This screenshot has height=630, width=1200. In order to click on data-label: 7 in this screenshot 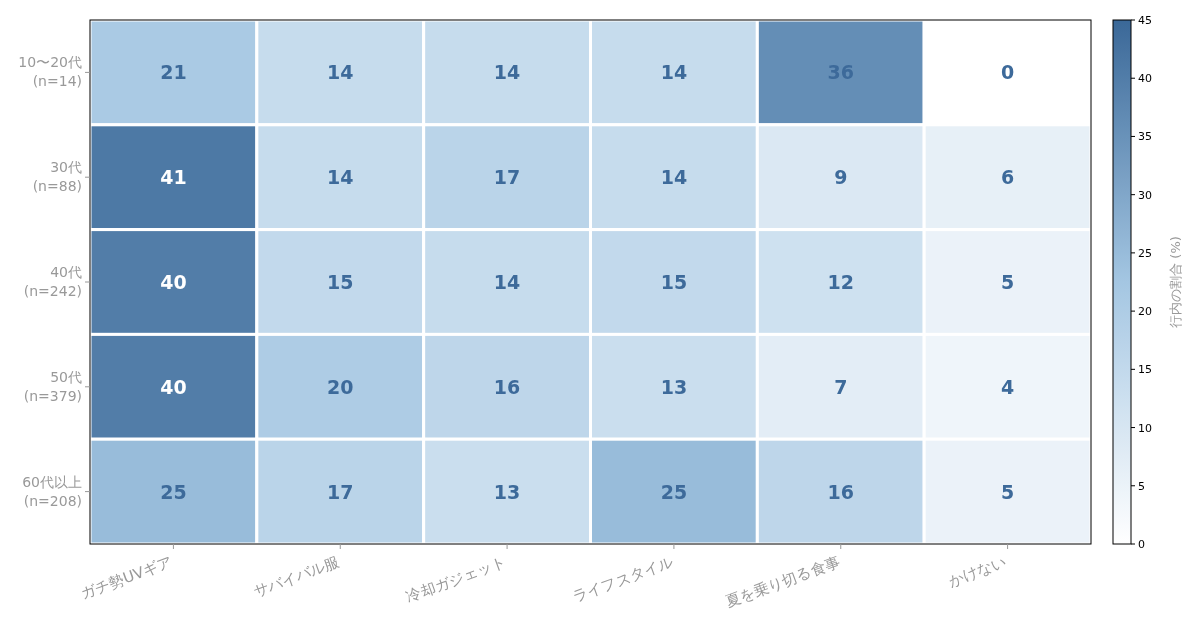, I will do `click(841, 386)`.